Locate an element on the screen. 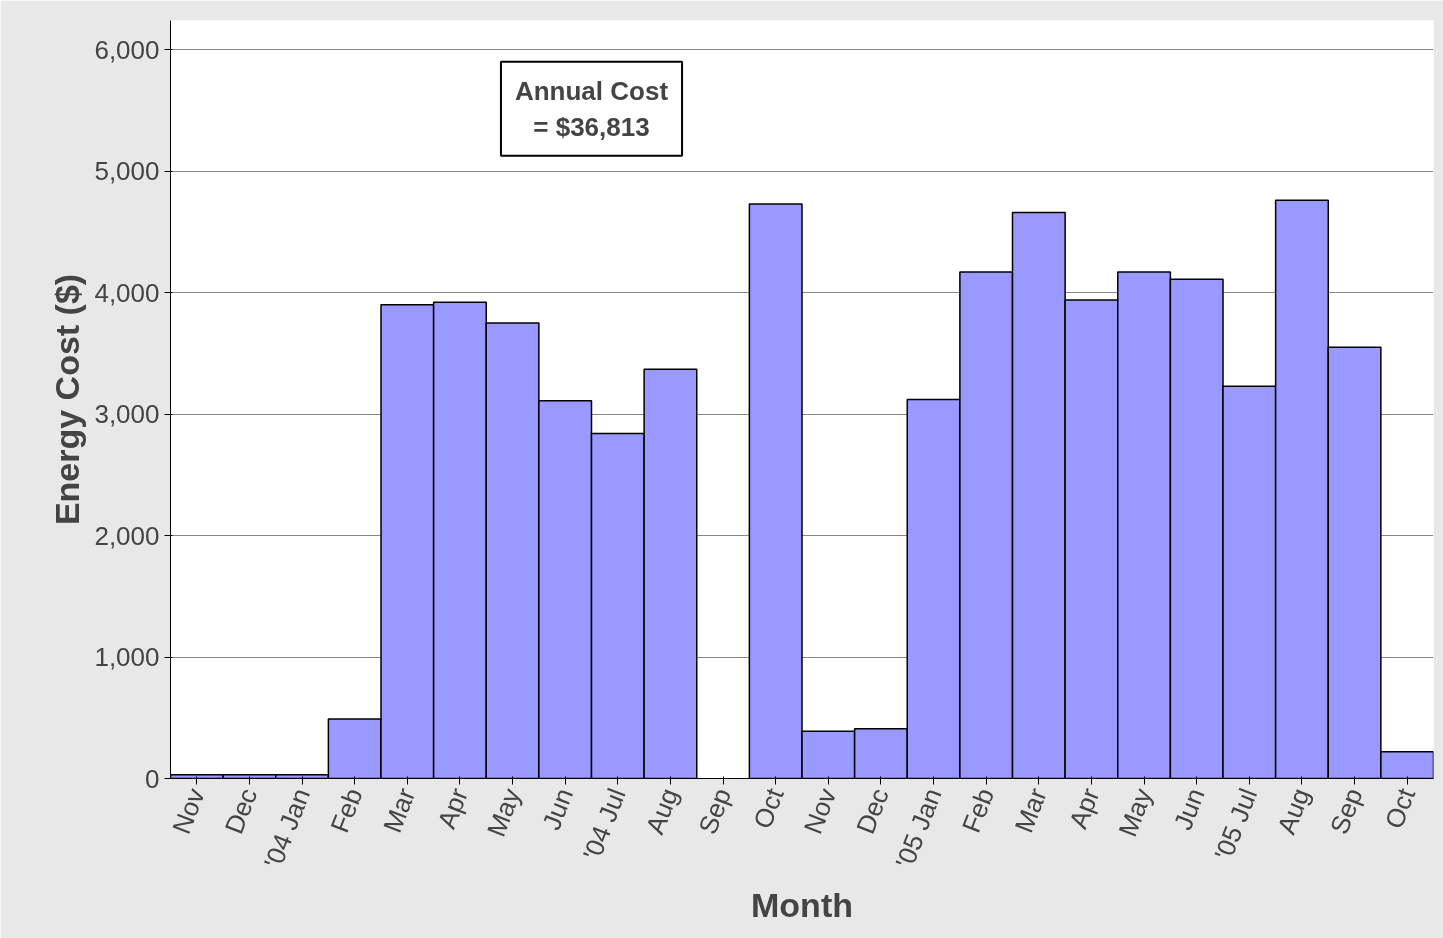 The width and height of the screenshot is (1443, 938). y-axis-title: Energy Cost ($) is located at coordinates (67, 399).